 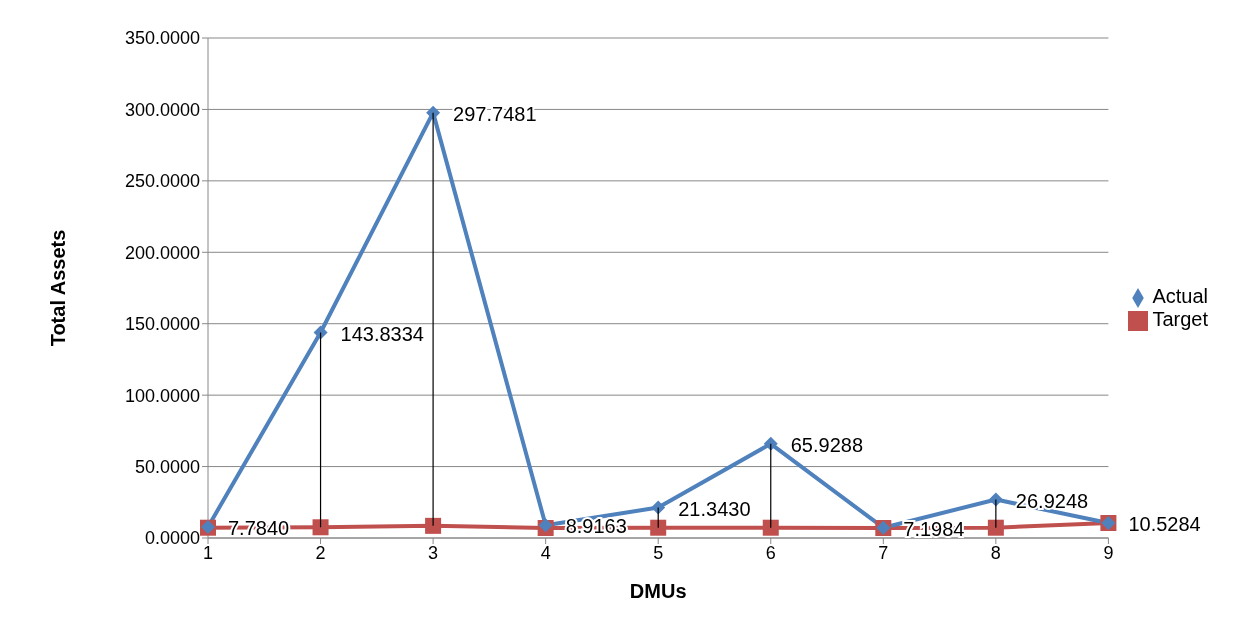 I want to click on x-tick-label: 6, so click(x=770, y=552).